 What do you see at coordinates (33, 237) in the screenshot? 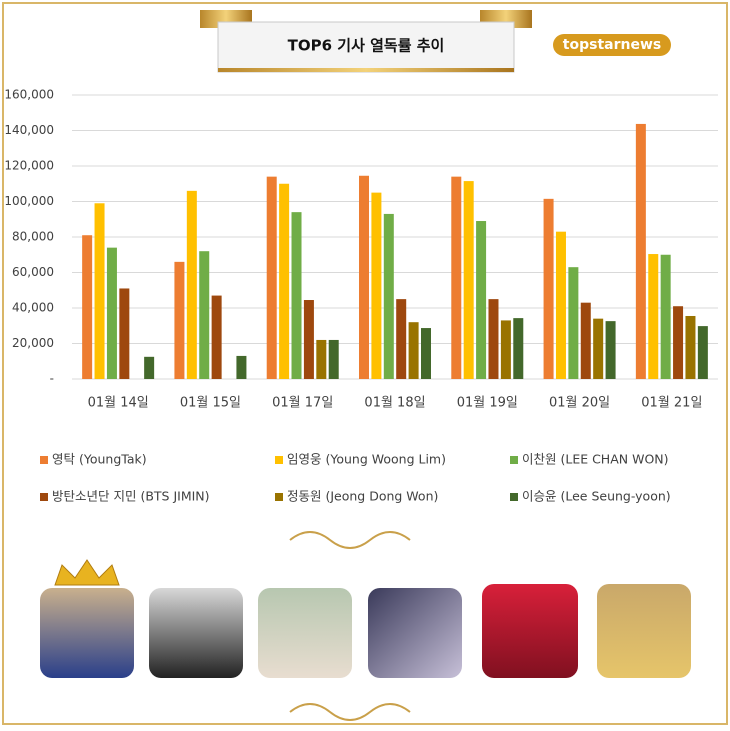
I see `y-tick-label: 80,000` at bounding box center [33, 237].